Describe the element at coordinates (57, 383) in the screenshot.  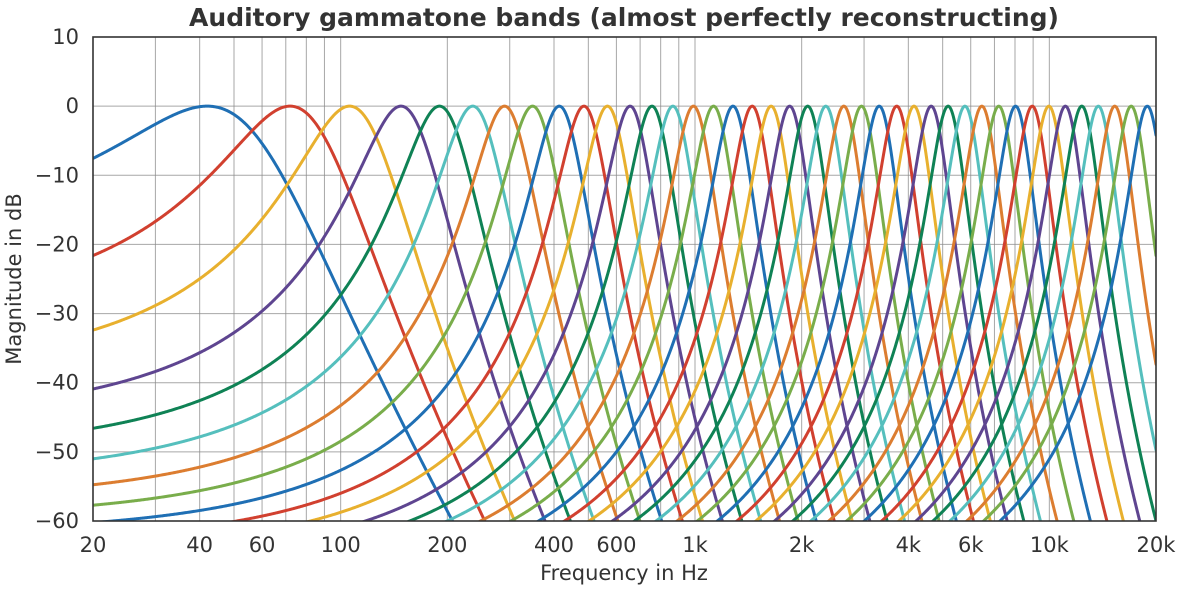
I see `y-tick-label: −40` at that location.